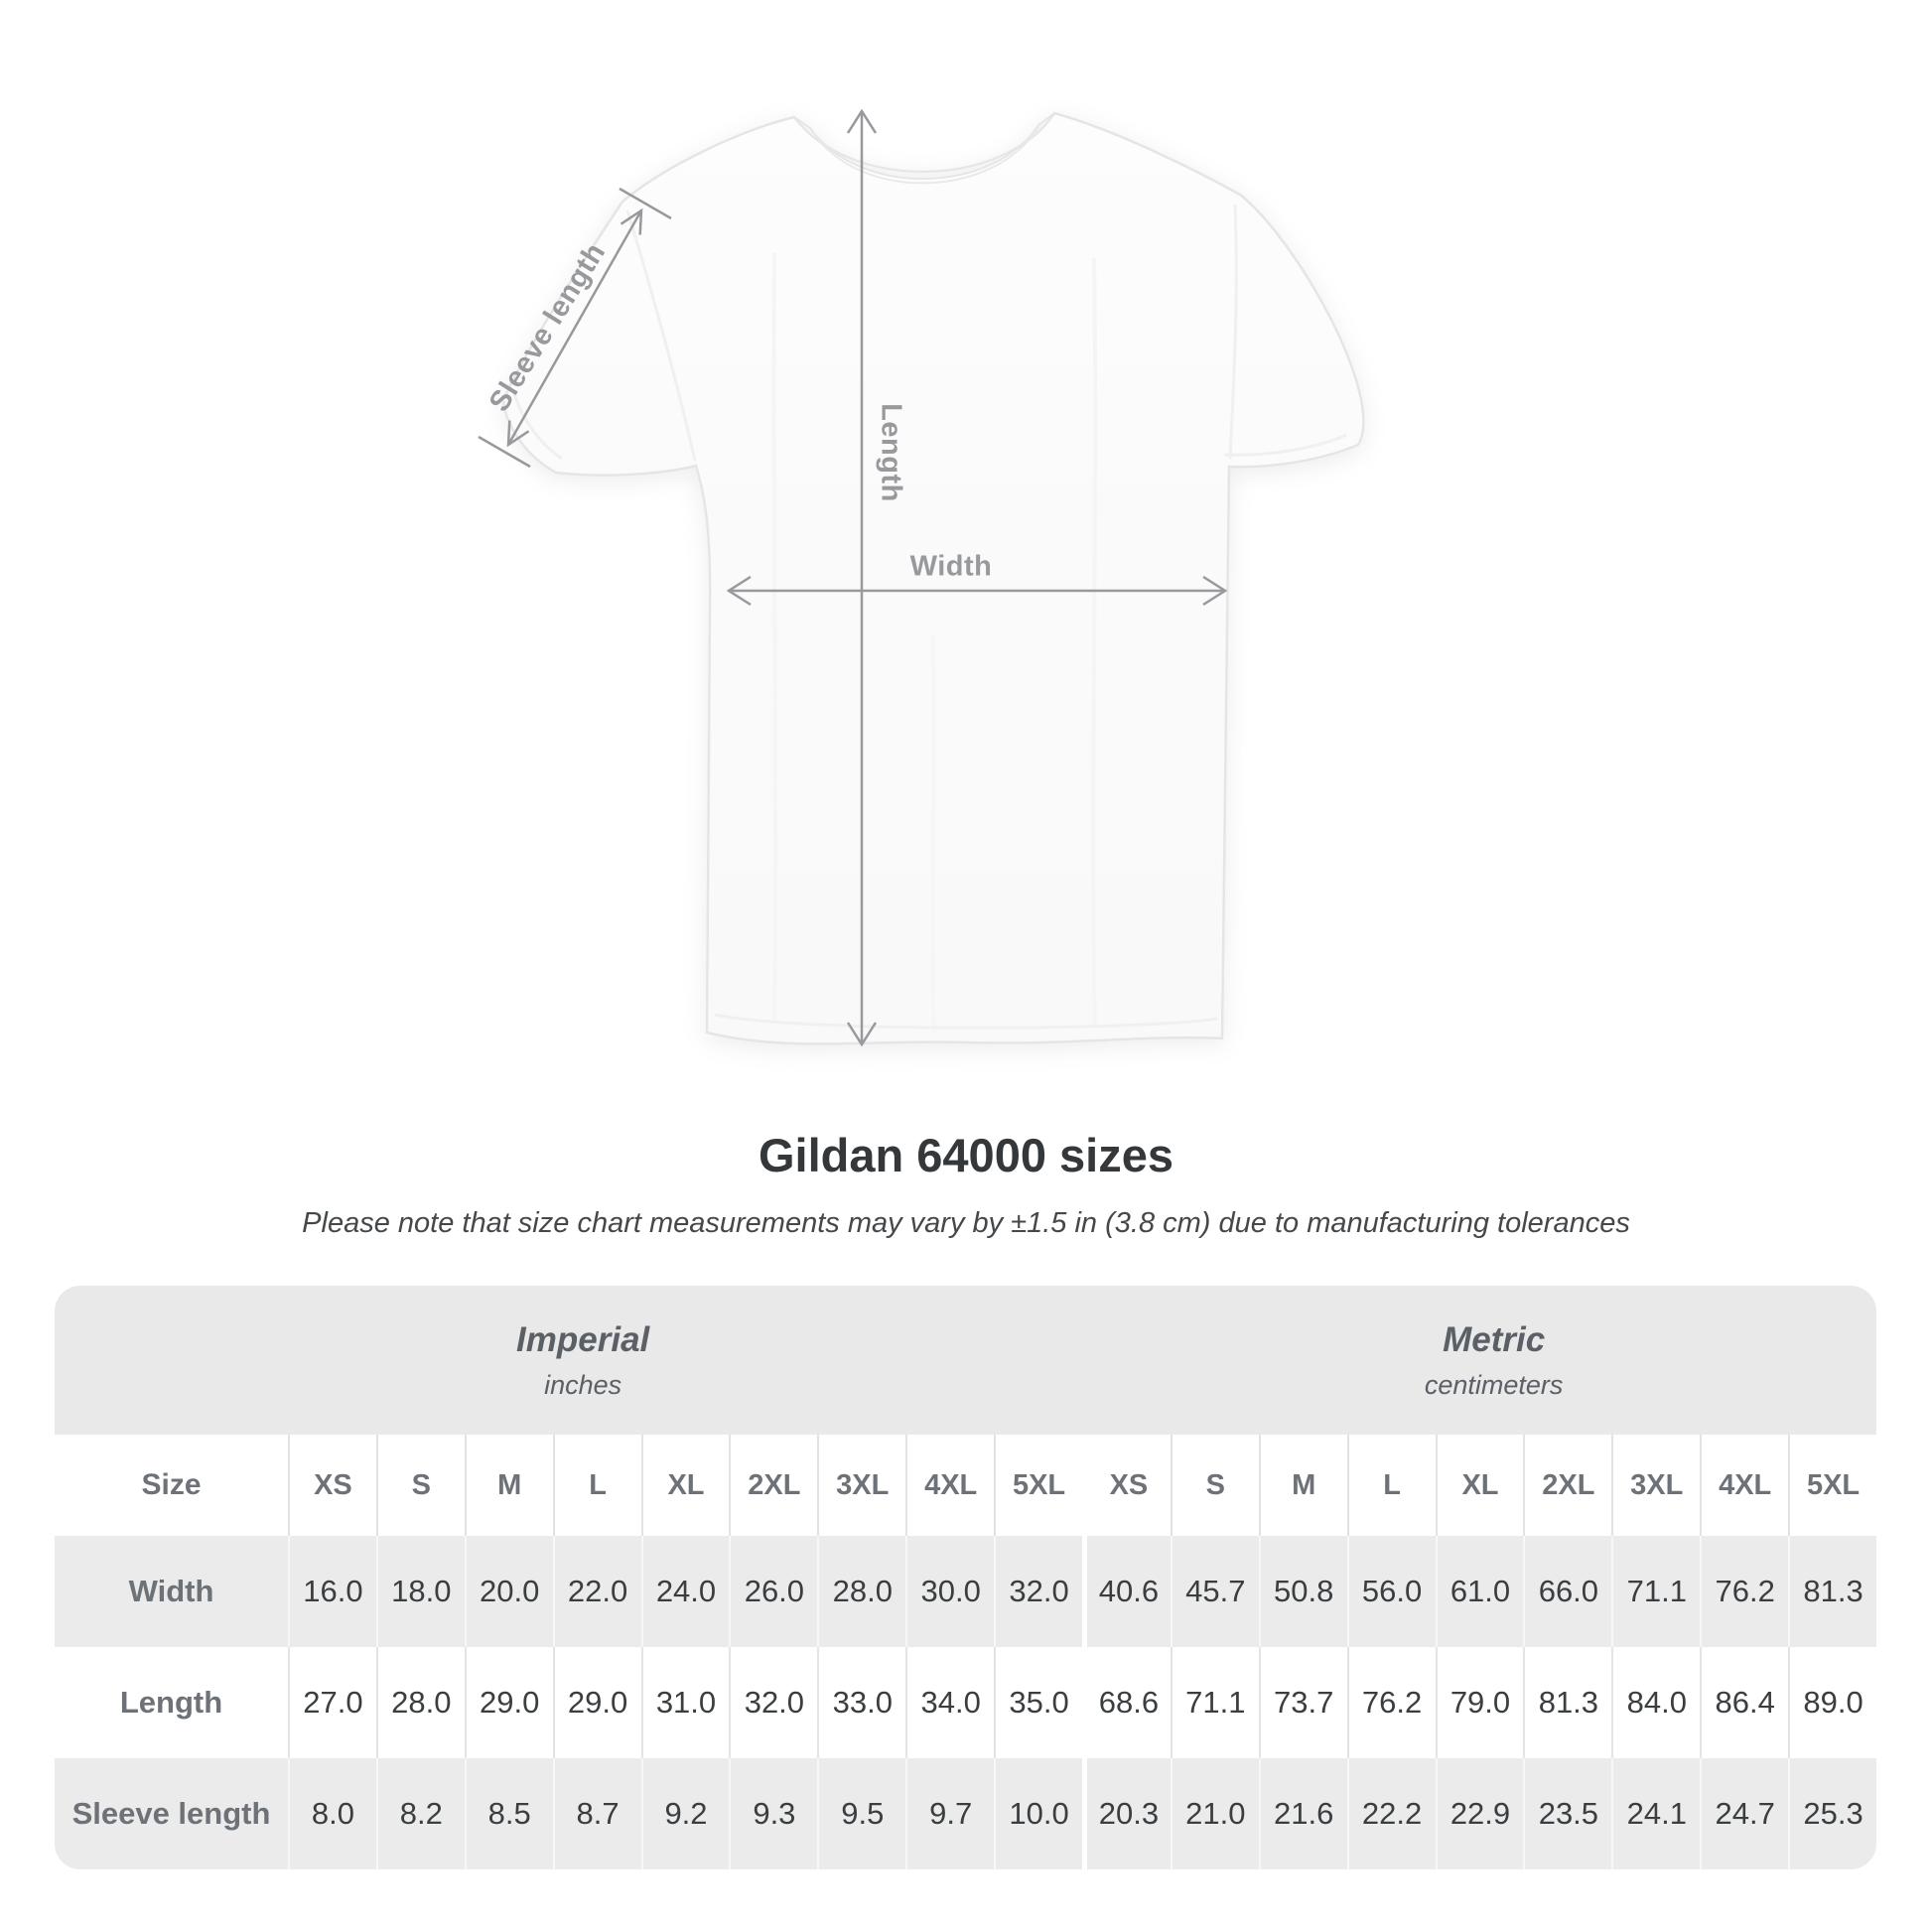 This screenshot has width=1932, height=1932. What do you see at coordinates (685, 1486) in the screenshot?
I see `size-col-imperial: XL` at bounding box center [685, 1486].